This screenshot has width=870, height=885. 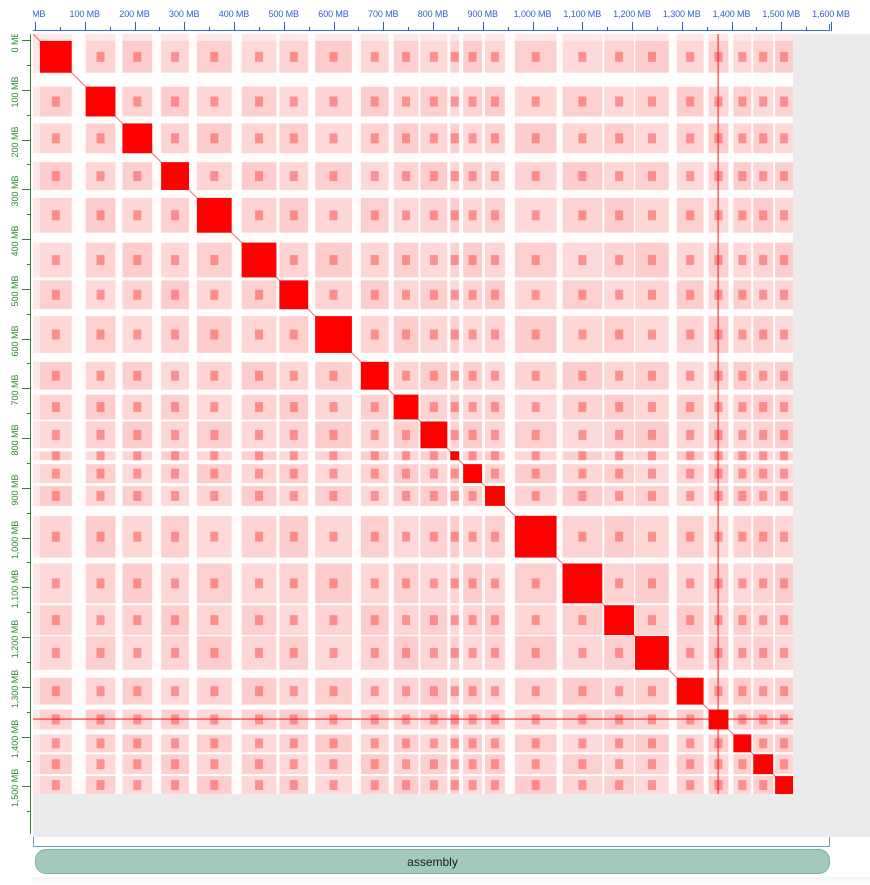 I want to click on assembly-track: assembly, so click(x=432, y=861).